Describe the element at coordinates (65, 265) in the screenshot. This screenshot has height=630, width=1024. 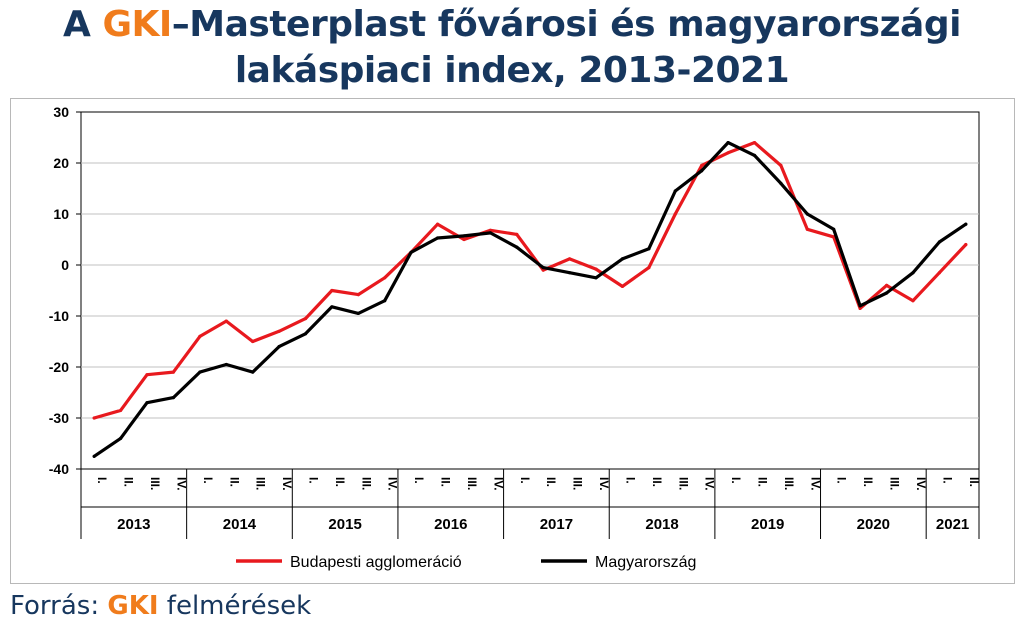
I see `y-tick-label: 0` at that location.